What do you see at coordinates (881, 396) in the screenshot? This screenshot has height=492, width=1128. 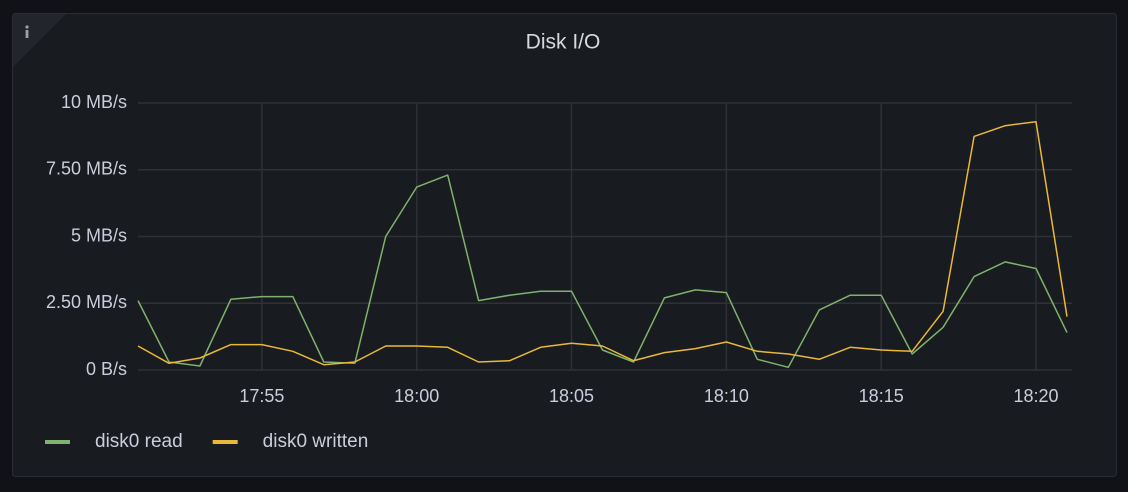 I see `x-tick-label: 18:15` at bounding box center [881, 396].